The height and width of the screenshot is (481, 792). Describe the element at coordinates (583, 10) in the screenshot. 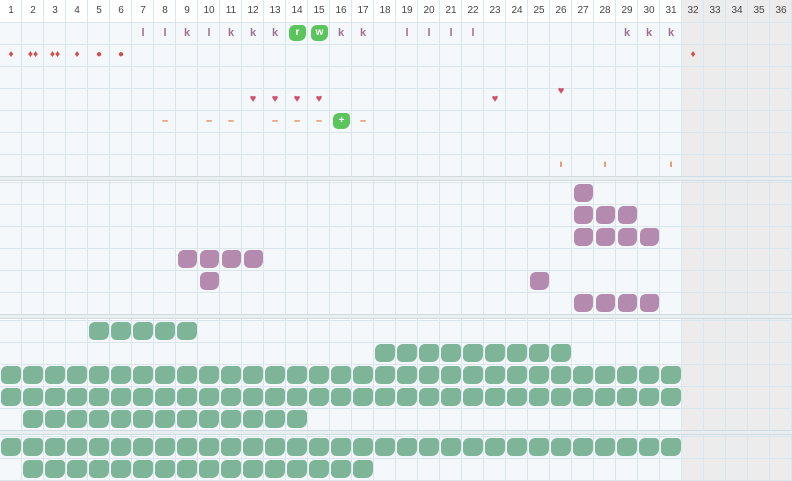

I see `day-header-27: 27` at that location.